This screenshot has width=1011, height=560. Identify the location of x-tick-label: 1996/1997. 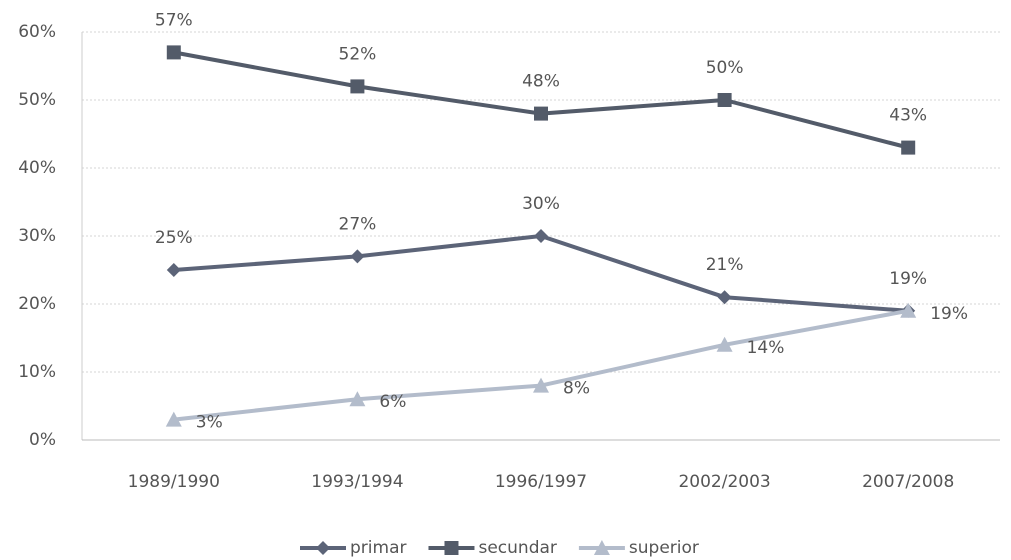
(541, 482).